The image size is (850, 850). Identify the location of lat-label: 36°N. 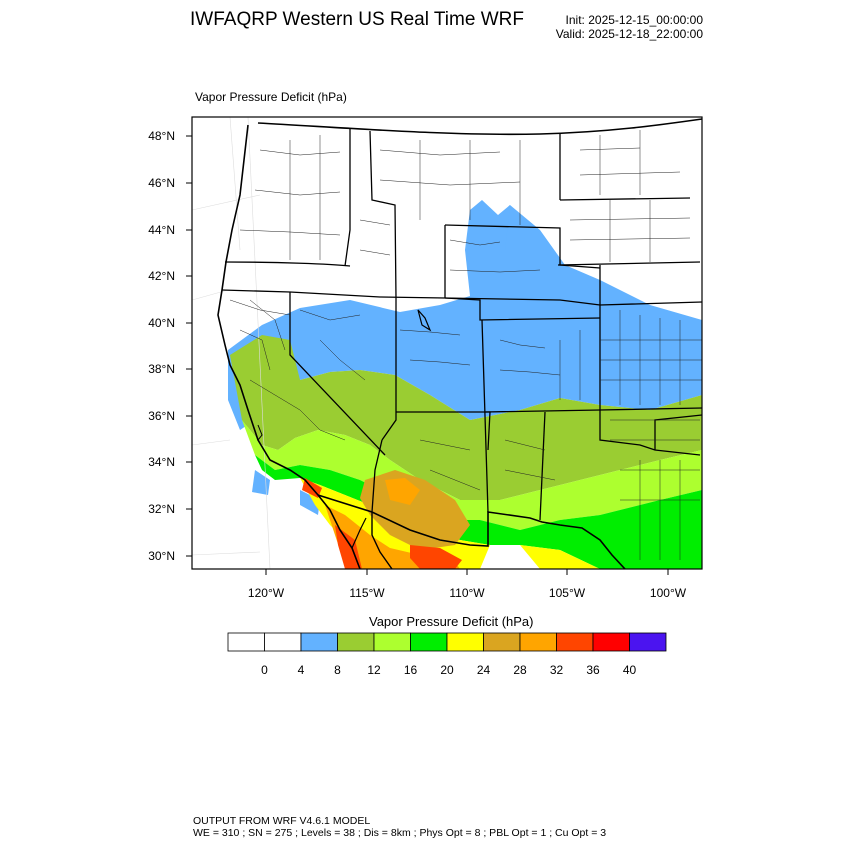
(161, 416).